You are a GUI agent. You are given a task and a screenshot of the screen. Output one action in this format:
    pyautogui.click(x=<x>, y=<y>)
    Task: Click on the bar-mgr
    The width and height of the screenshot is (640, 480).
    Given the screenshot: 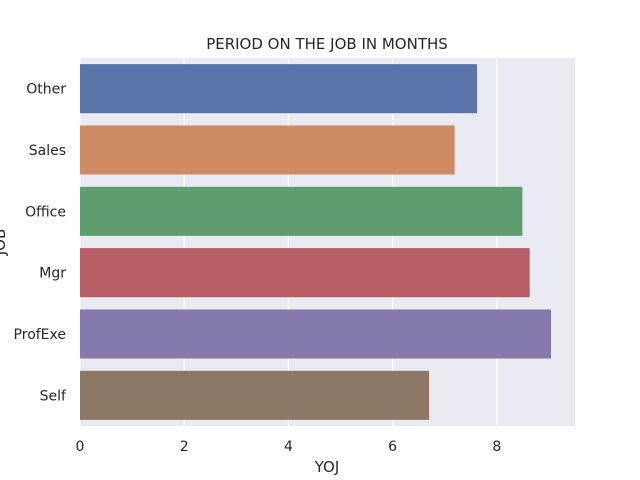 What is the action you would take?
    pyautogui.click(x=305, y=273)
    